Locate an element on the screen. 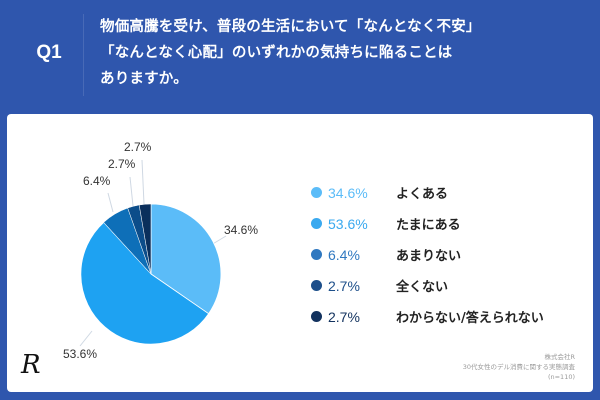  legend-label: たまにある is located at coordinates (428, 225).